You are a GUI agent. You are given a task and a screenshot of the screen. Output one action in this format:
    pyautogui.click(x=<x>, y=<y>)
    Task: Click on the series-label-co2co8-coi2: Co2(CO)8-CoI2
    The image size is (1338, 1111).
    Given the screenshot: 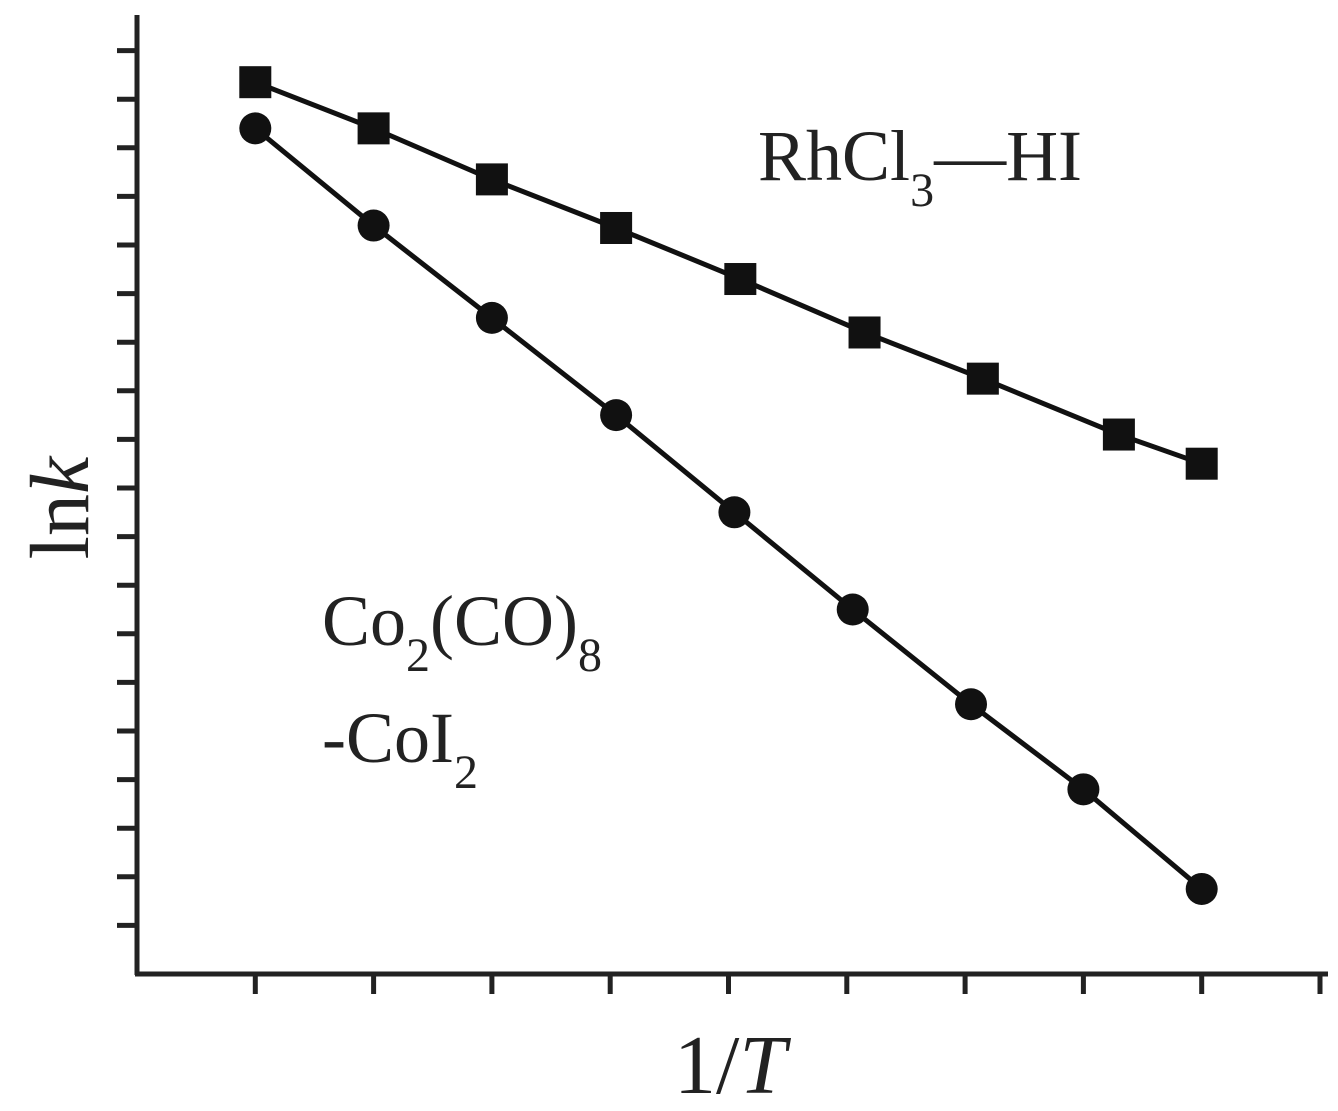 What is the action you would take?
    pyautogui.click(x=462, y=690)
    